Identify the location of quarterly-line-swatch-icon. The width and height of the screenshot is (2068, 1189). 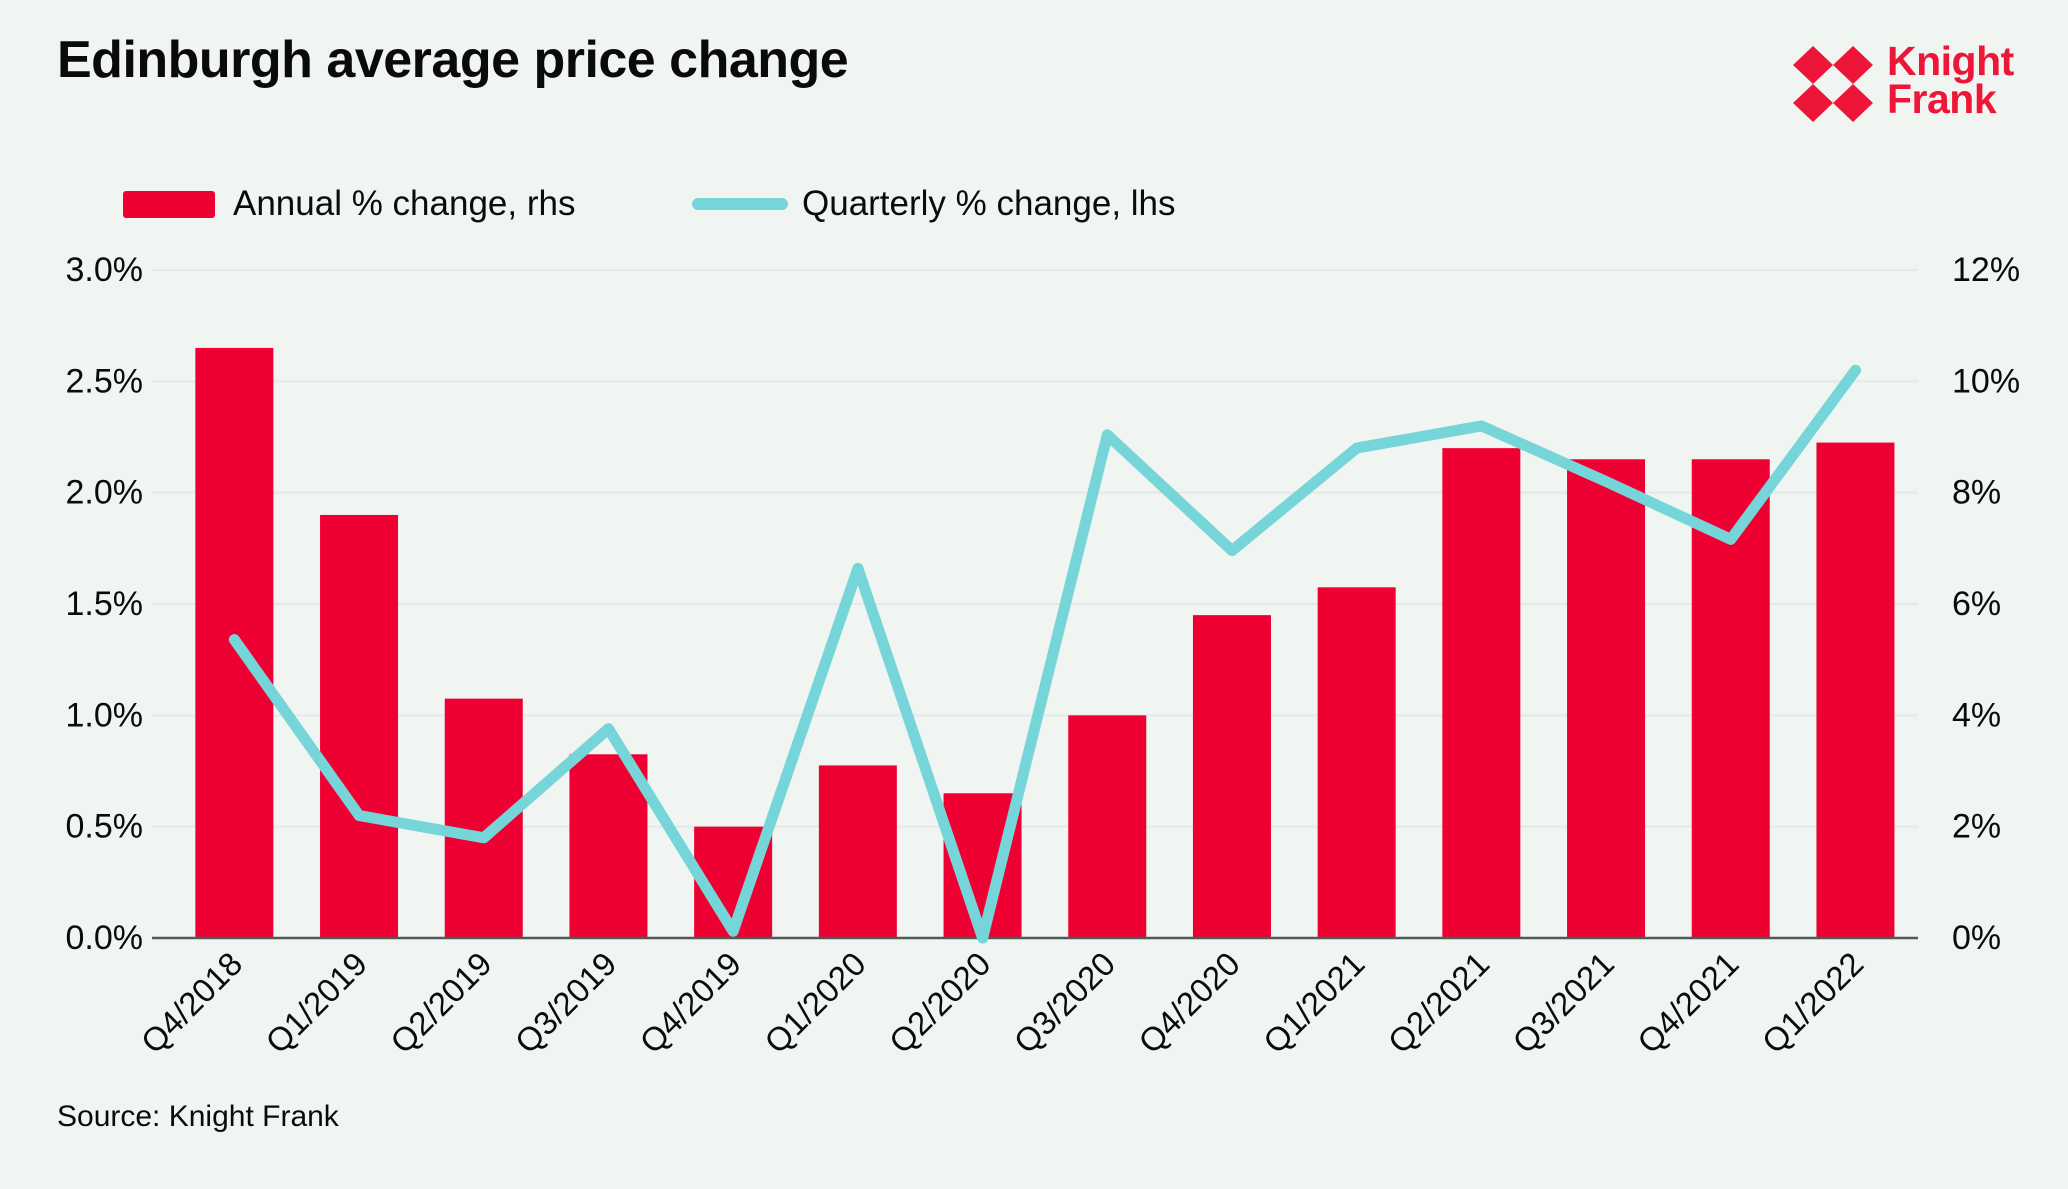
(740, 204).